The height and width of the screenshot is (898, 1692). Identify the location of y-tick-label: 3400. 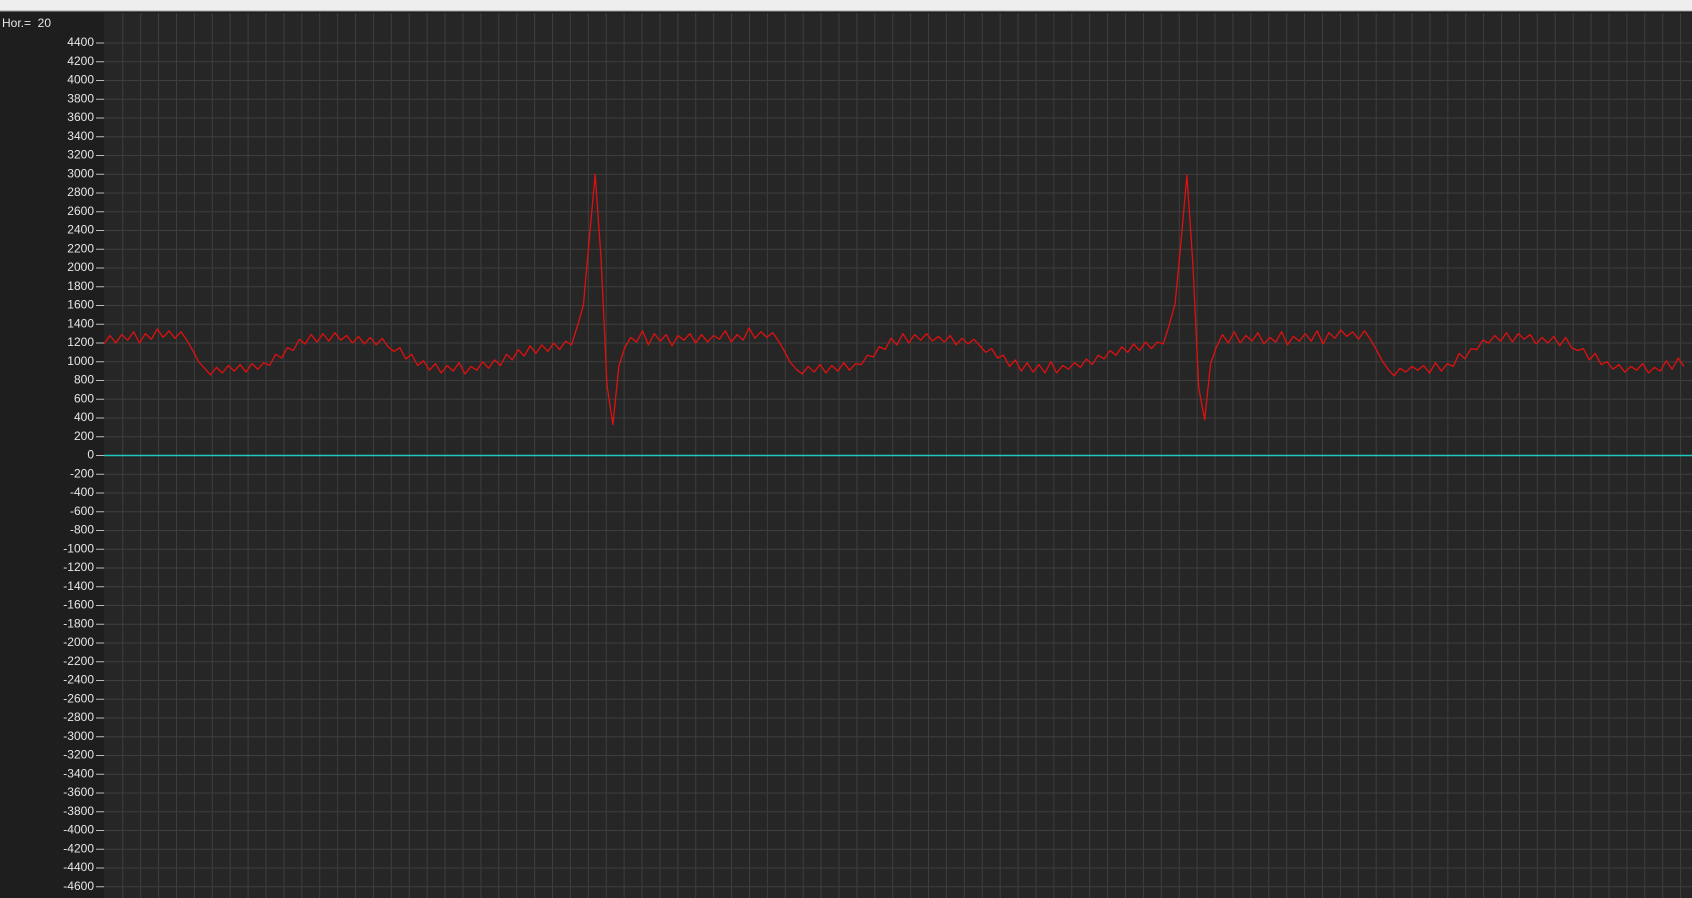
(80, 136).